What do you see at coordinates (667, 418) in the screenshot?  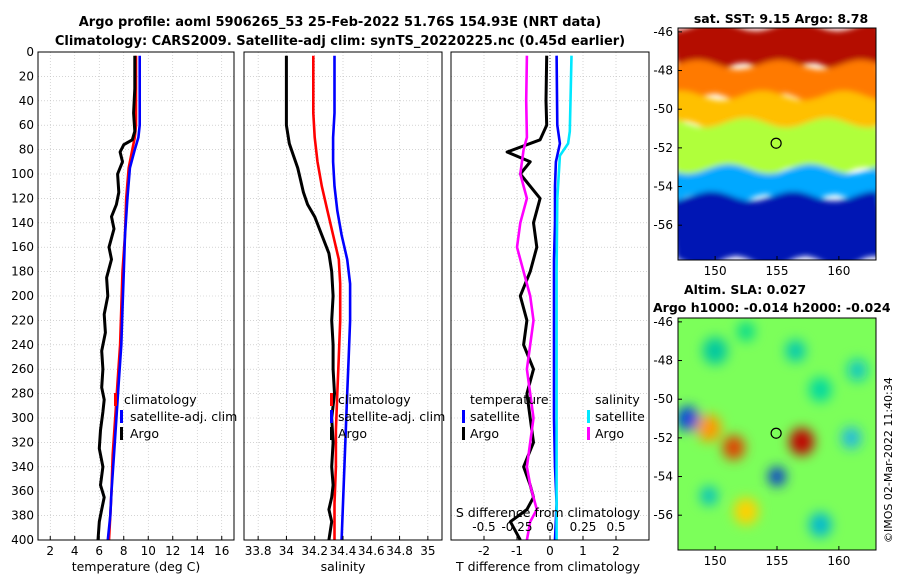 I see `sla-lat-tick-labels: -46 -48 -50 -52 -54 -56` at bounding box center [667, 418].